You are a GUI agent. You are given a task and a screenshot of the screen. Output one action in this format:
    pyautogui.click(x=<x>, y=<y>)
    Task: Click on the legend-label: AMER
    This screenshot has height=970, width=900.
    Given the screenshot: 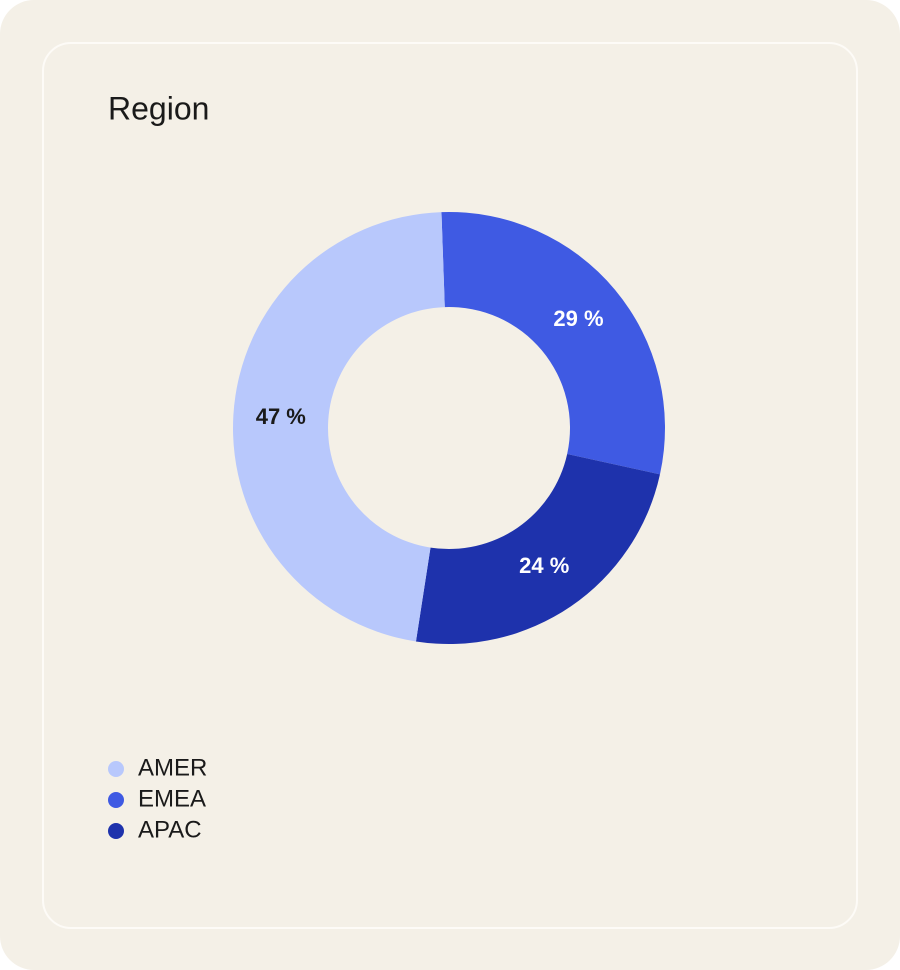 What is the action you would take?
    pyautogui.click(x=172, y=767)
    